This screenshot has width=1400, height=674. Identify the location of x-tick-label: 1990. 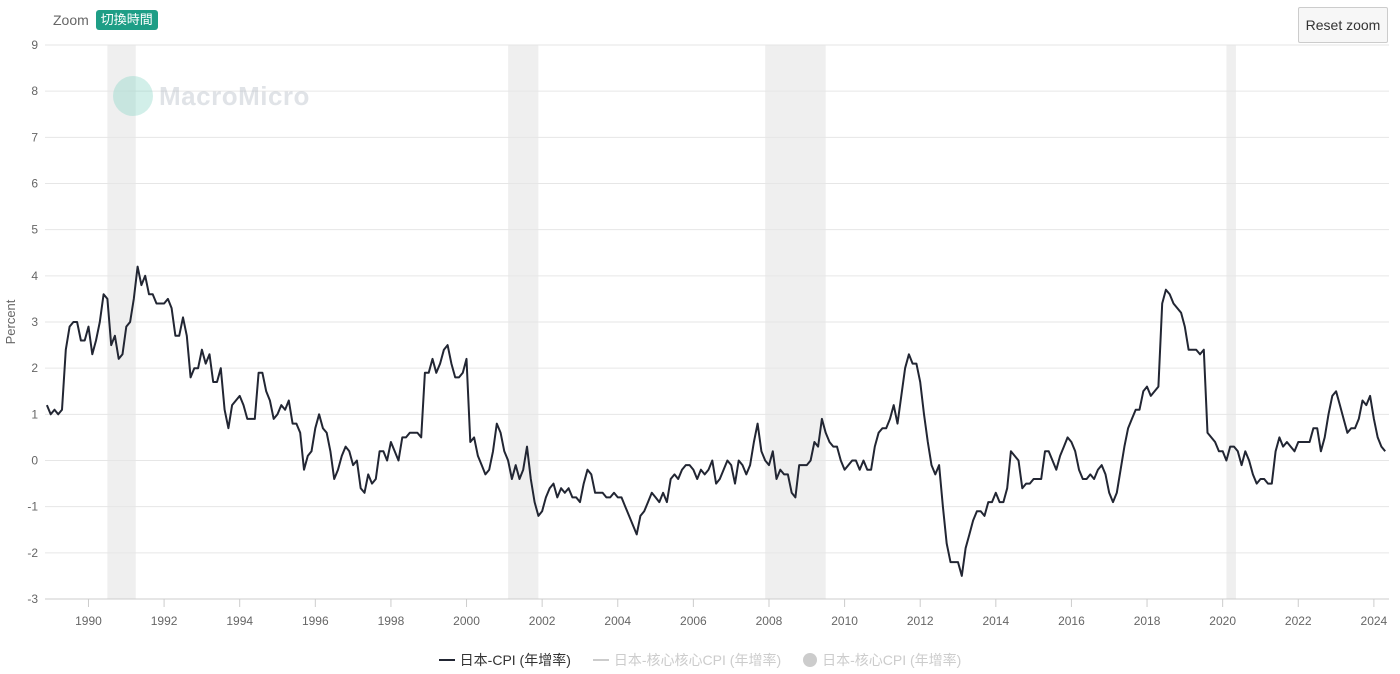
(88, 621).